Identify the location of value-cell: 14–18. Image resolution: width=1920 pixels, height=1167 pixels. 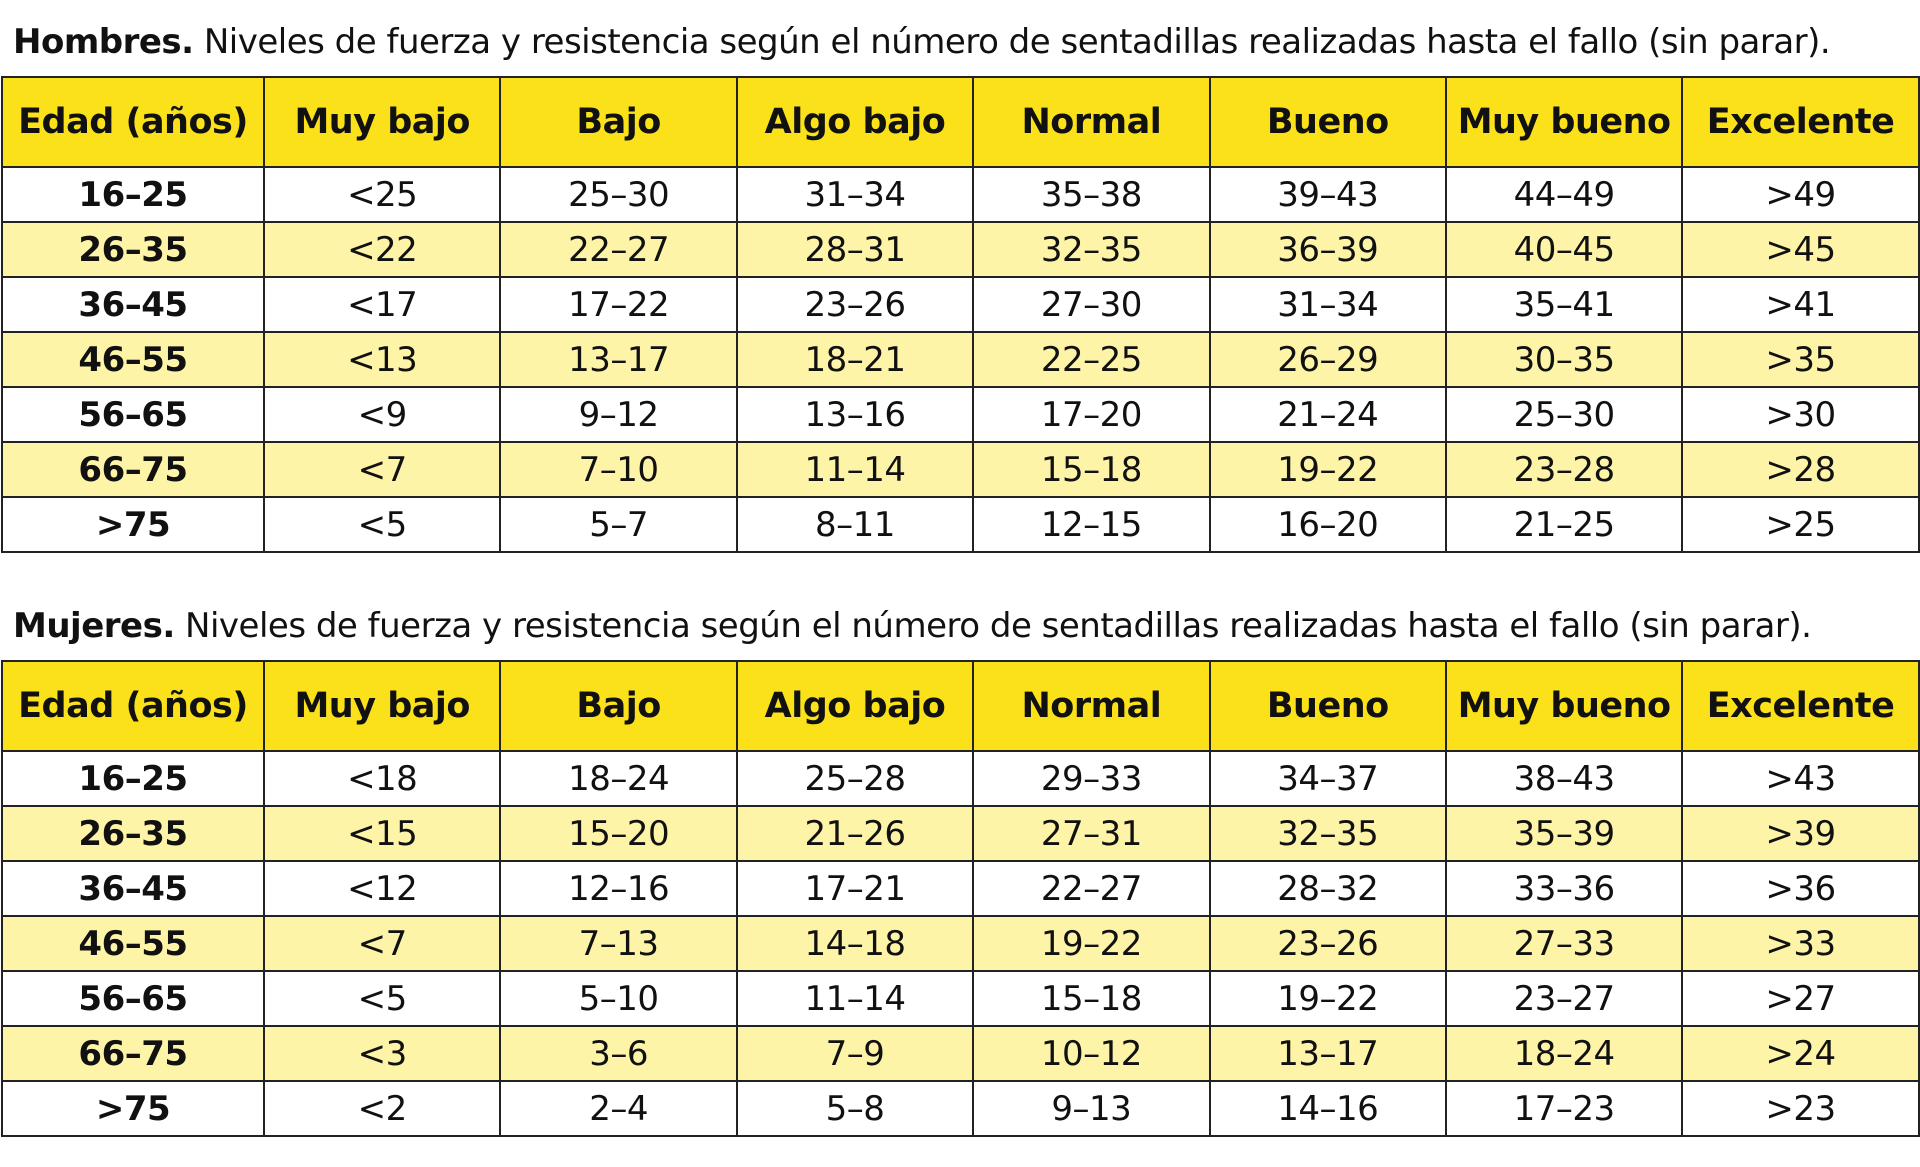
(855, 943).